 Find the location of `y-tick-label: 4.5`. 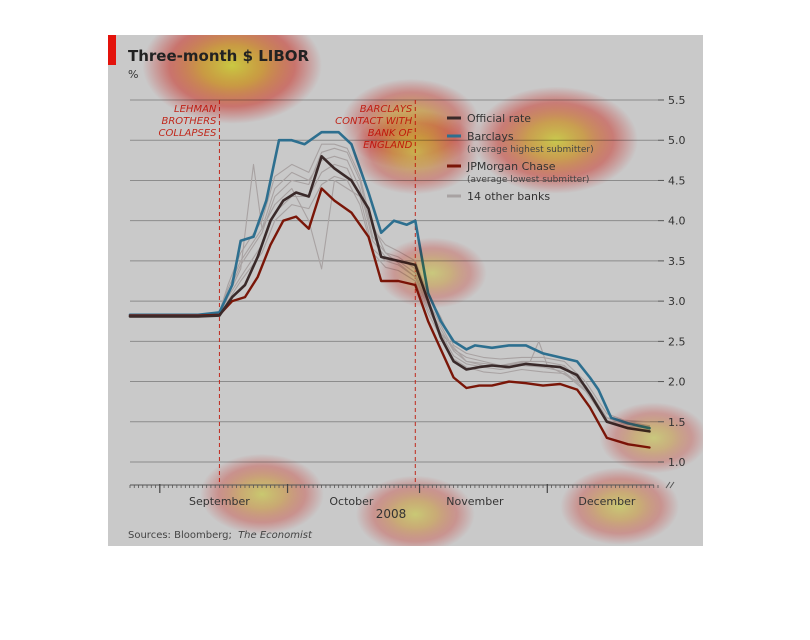

y-tick-label: 4.5 is located at coordinates (677, 180).